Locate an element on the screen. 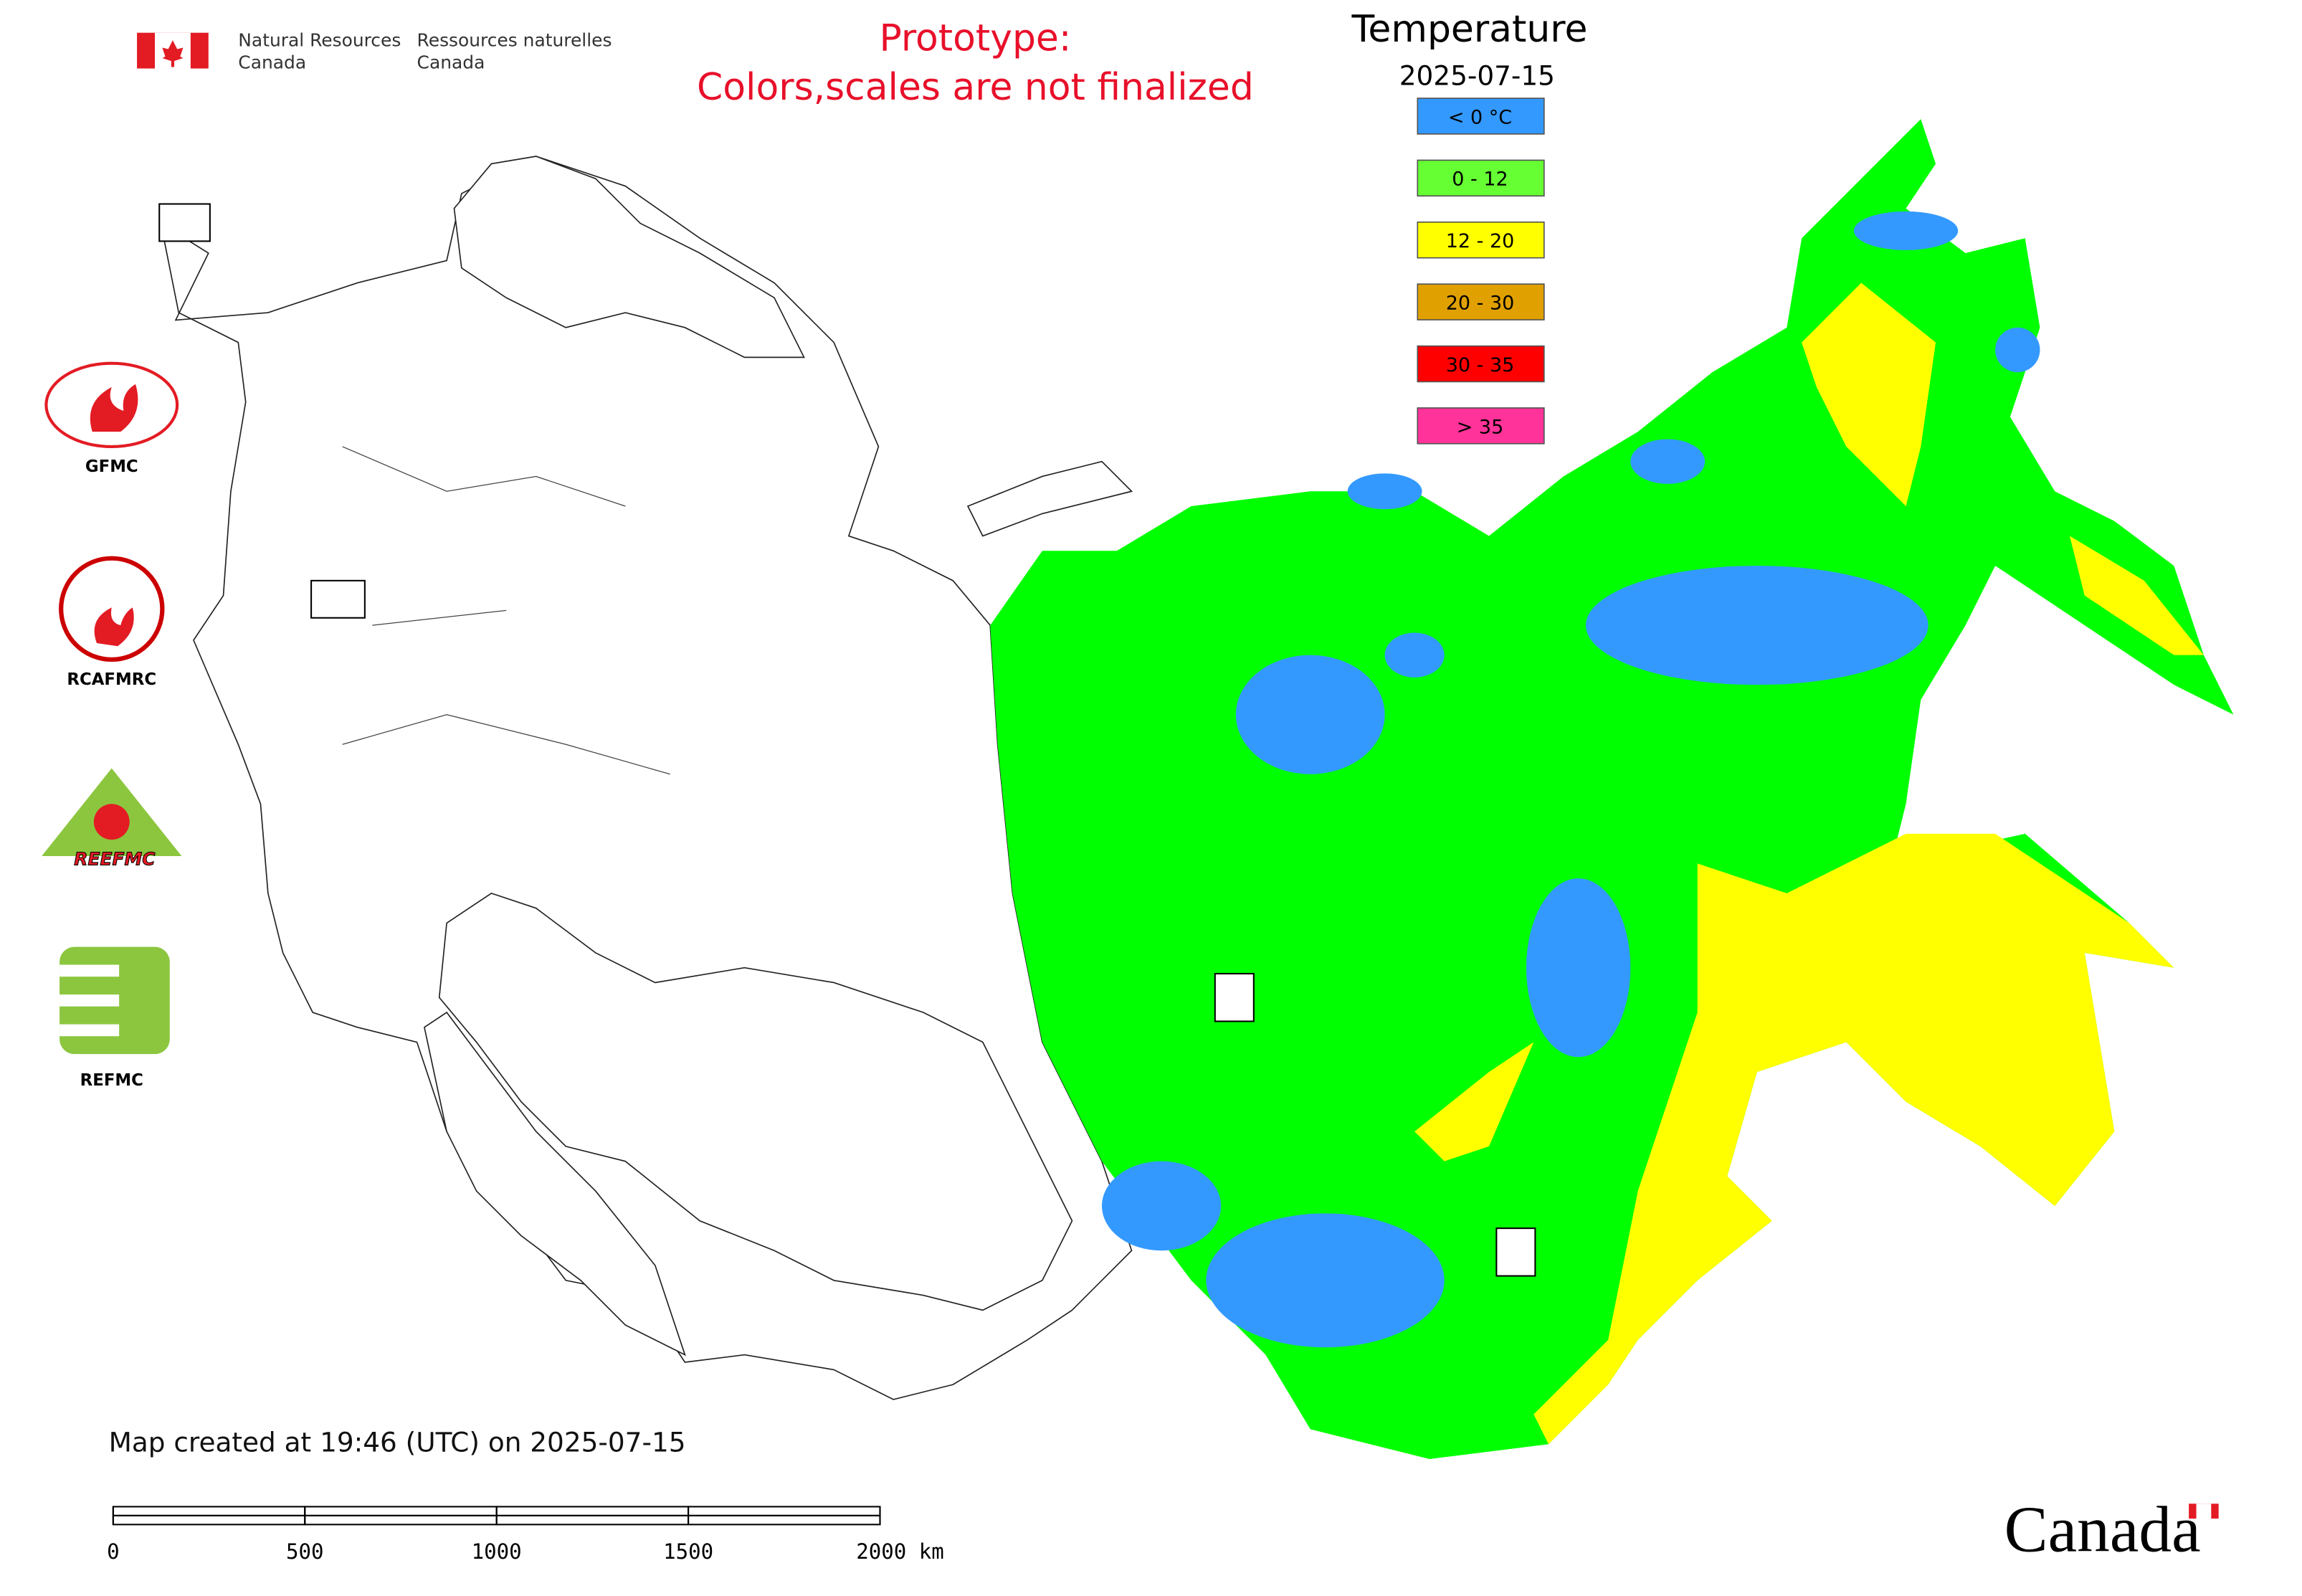  prototype-notice: Colors,scales are not finalized is located at coordinates (976, 87).